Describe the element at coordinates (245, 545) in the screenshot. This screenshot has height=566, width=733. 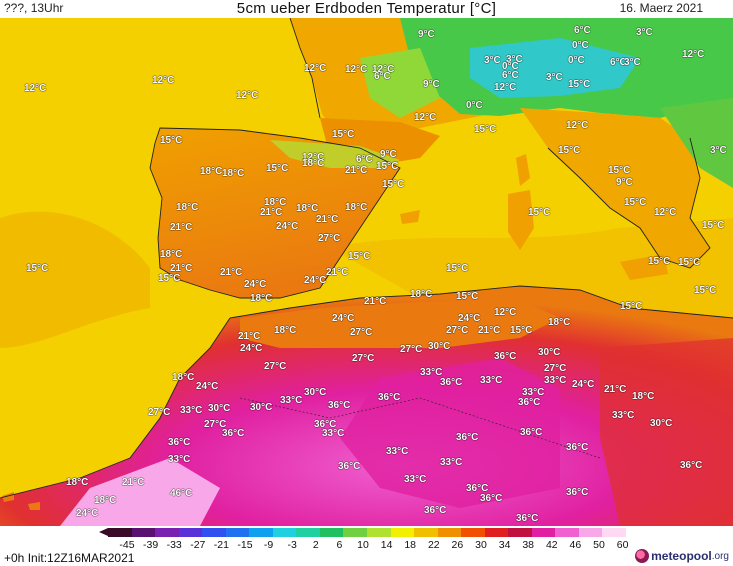
I see `colorbar-tick-label: -15` at that location.